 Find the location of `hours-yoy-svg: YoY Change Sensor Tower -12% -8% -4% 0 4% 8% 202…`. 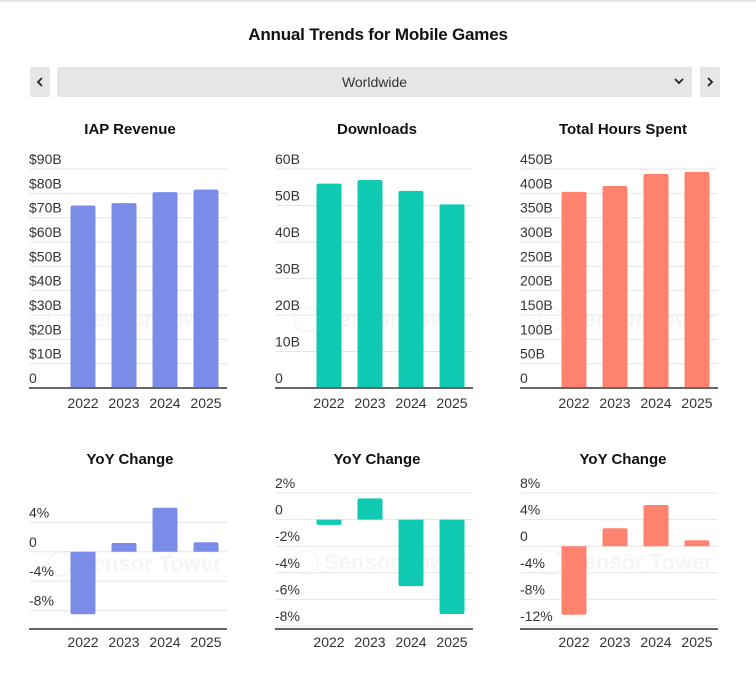

hours-yoy-svg: YoY Change Sensor Tower -12% -8% -4% 0 4% 8% 202… is located at coordinates (619, 550).